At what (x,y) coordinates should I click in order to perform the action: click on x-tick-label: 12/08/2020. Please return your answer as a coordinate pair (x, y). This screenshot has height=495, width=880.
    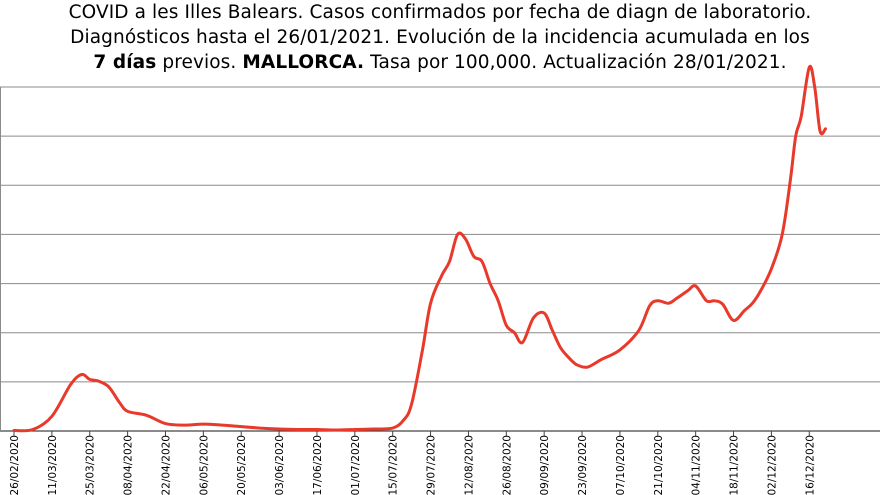
    Looking at the image, I should click on (469, 465).